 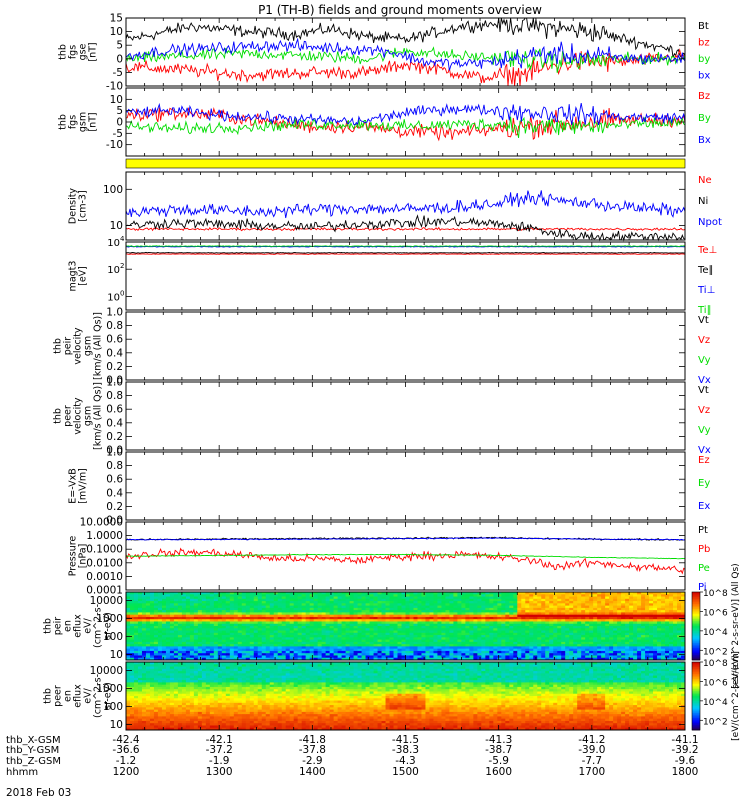 What do you see at coordinates (704, 568) in the screenshot?
I see `legend-entry-Pe: Pe` at bounding box center [704, 568].